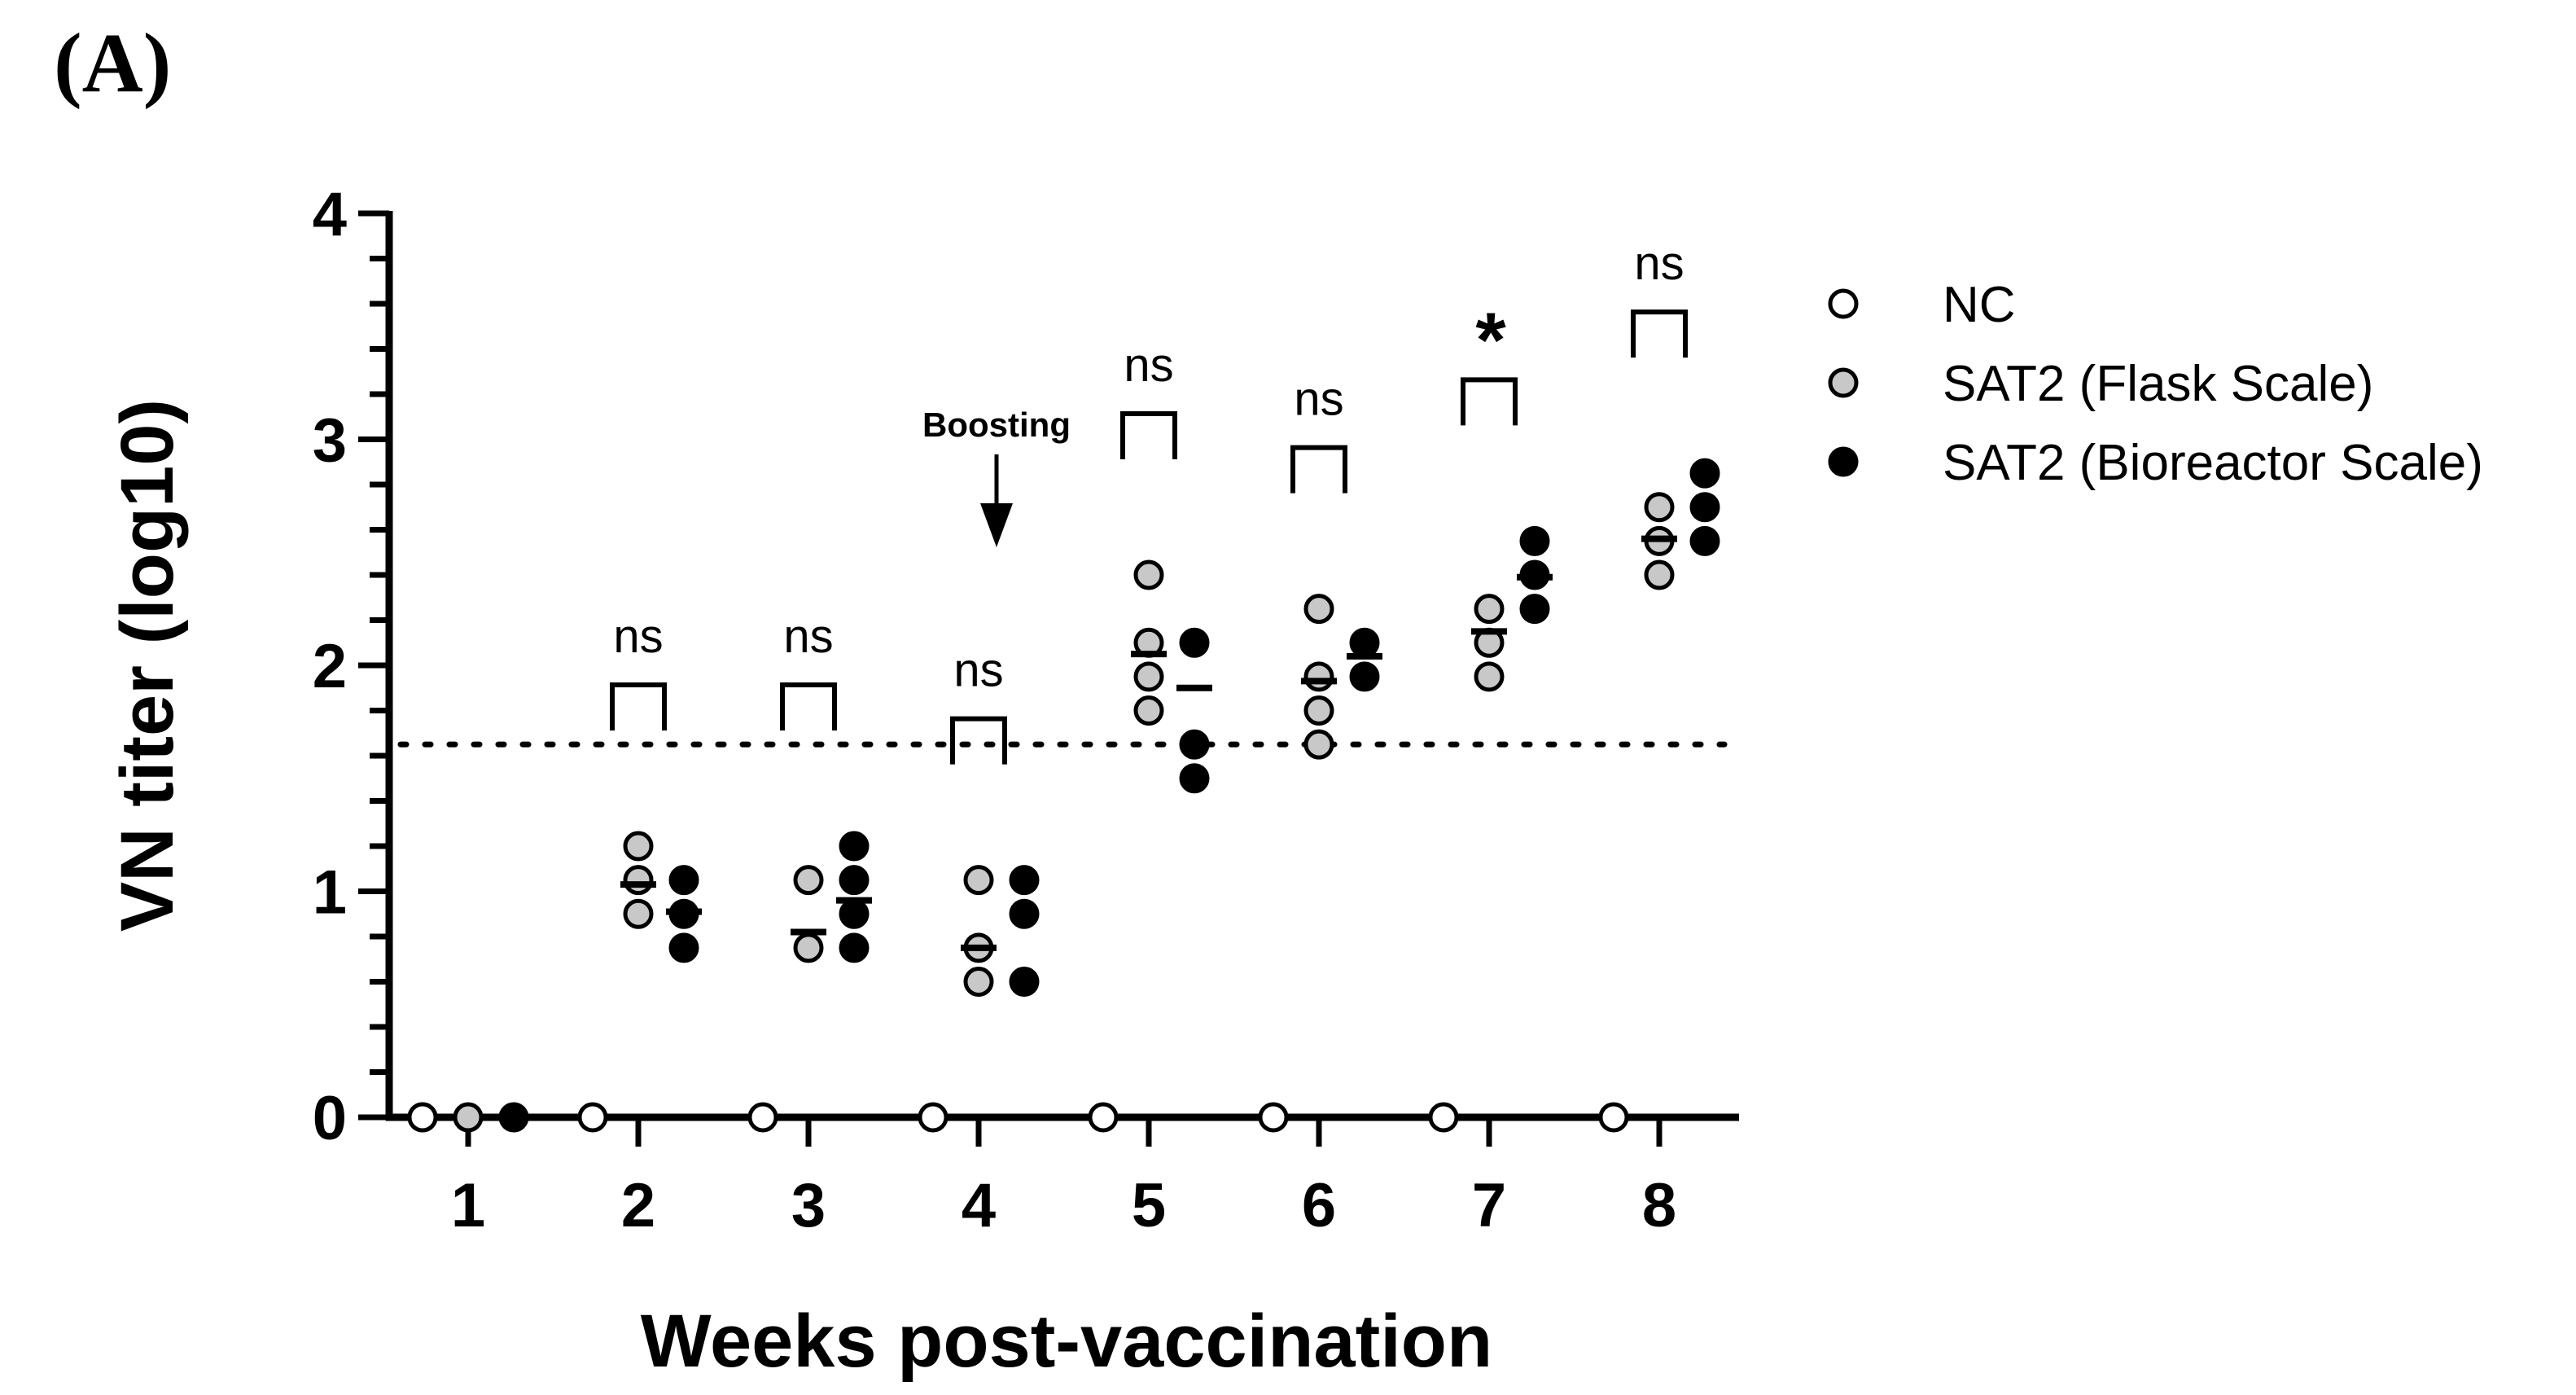 The width and height of the screenshot is (2576, 1395). I want to click on boosting-arrow-head, so click(996, 525).